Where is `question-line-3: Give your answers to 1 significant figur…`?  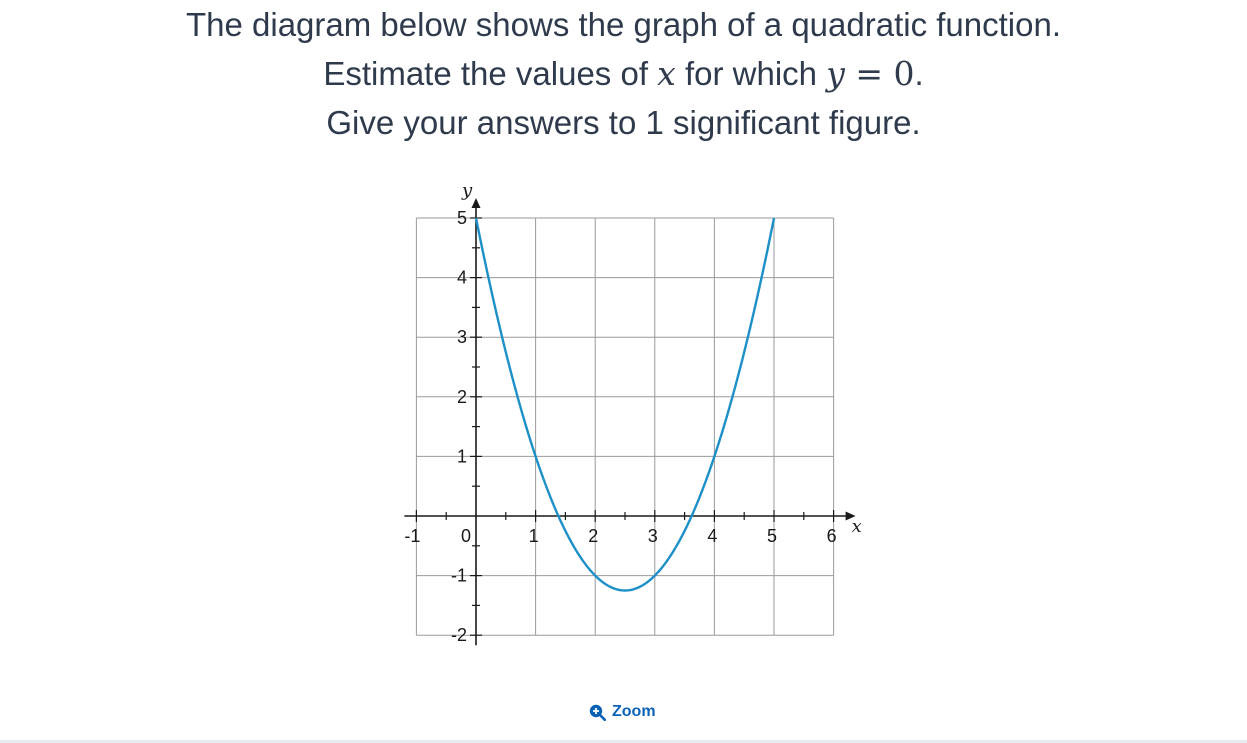
question-line-3: Give your answers to 1 significant figur… is located at coordinates (623, 122).